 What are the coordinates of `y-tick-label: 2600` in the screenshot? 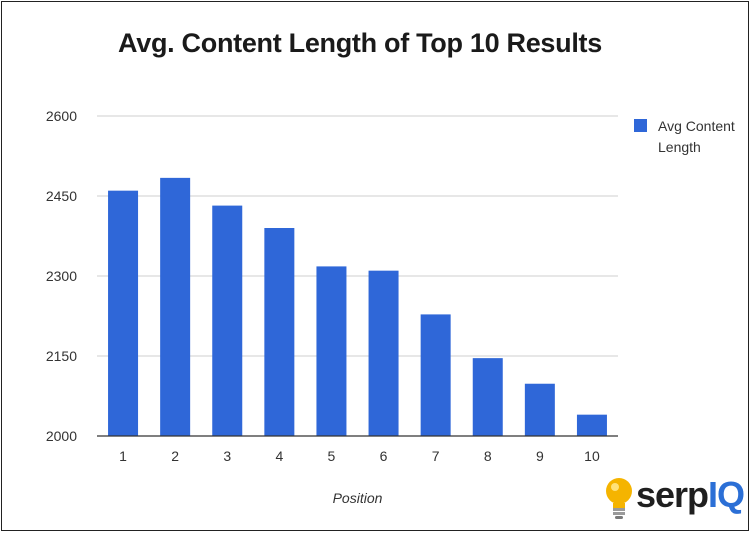 It's located at (61, 116).